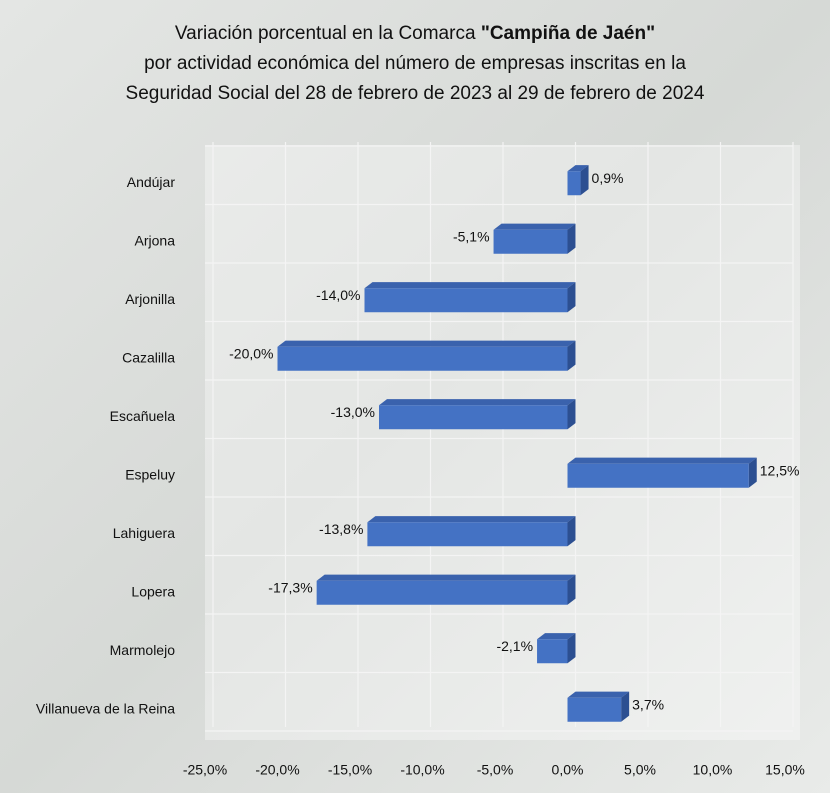 Image resolution: width=830 pixels, height=793 pixels. What do you see at coordinates (495, 770) in the screenshot?
I see `x-tick-label: -5,0%` at bounding box center [495, 770].